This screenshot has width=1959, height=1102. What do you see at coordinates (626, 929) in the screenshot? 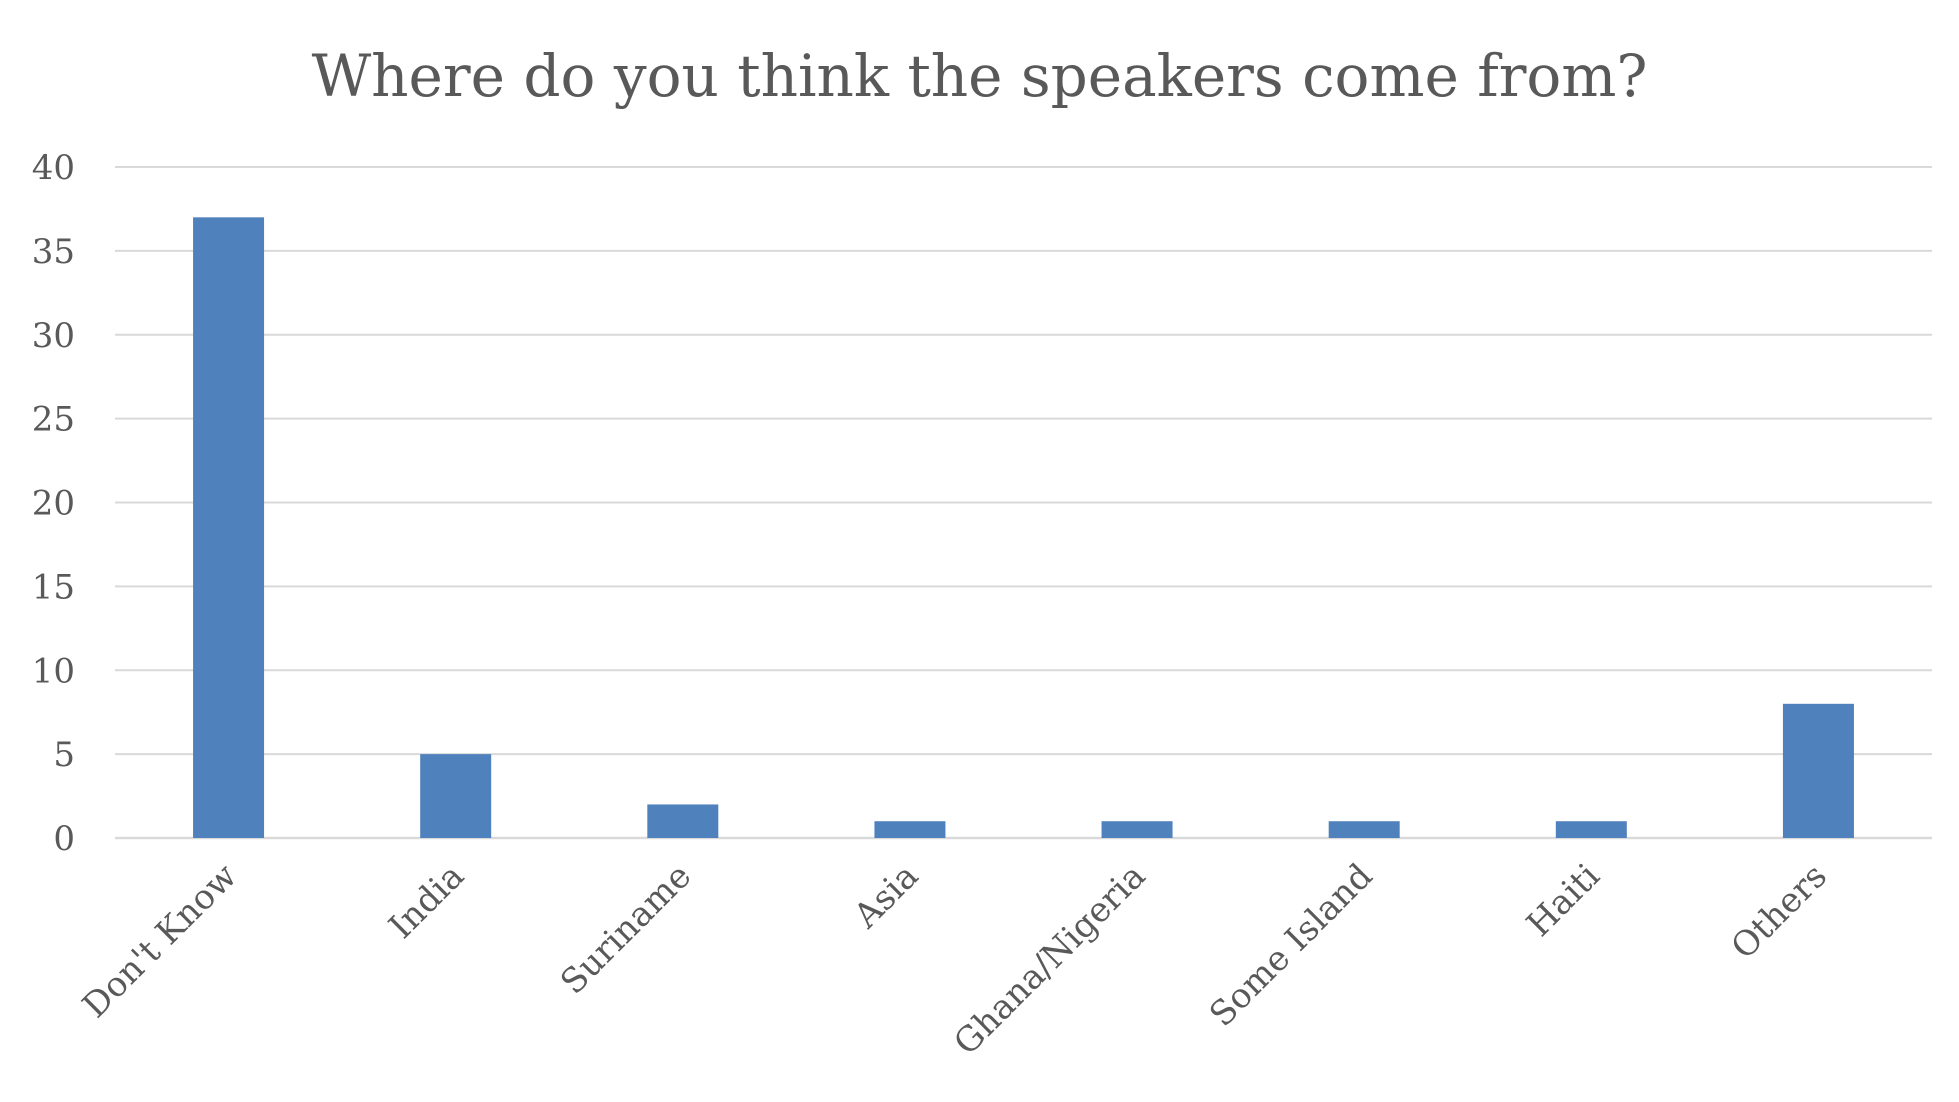
I see `x-tick-label: Suriname` at bounding box center [626, 929].